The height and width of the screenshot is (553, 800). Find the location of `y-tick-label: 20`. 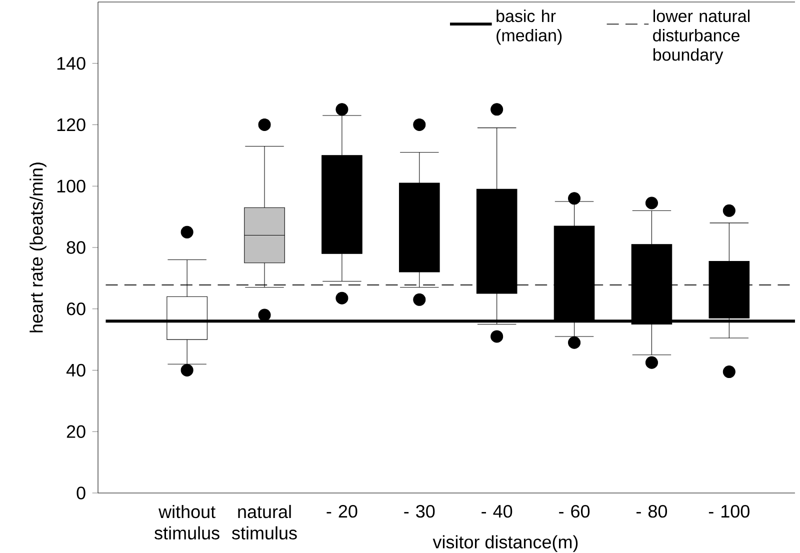

y-tick-label: 20 is located at coordinates (76, 431).